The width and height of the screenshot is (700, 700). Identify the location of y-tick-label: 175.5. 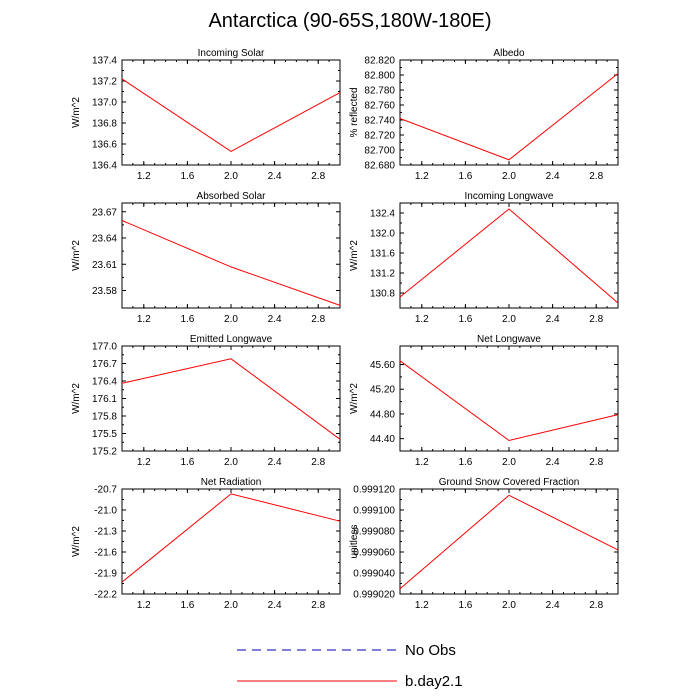
(104, 434).